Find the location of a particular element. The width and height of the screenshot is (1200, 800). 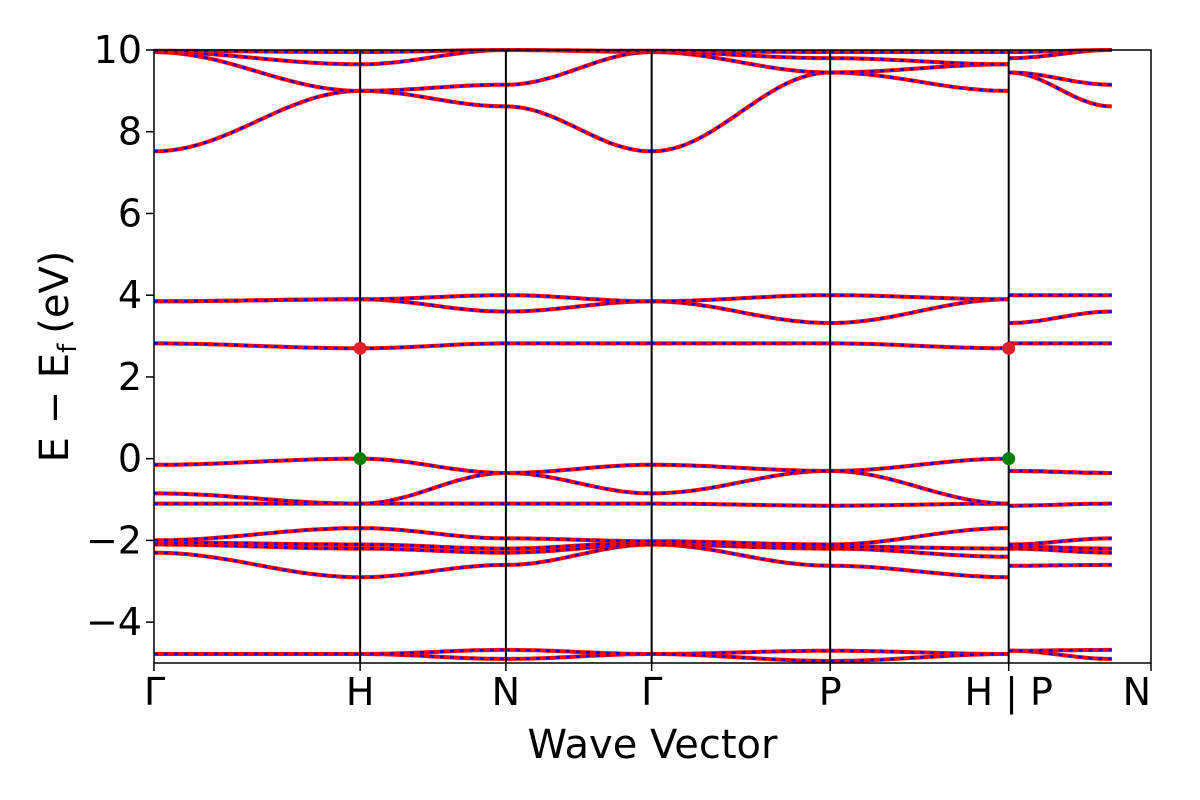

extrema-points is located at coordinates (684, 403).